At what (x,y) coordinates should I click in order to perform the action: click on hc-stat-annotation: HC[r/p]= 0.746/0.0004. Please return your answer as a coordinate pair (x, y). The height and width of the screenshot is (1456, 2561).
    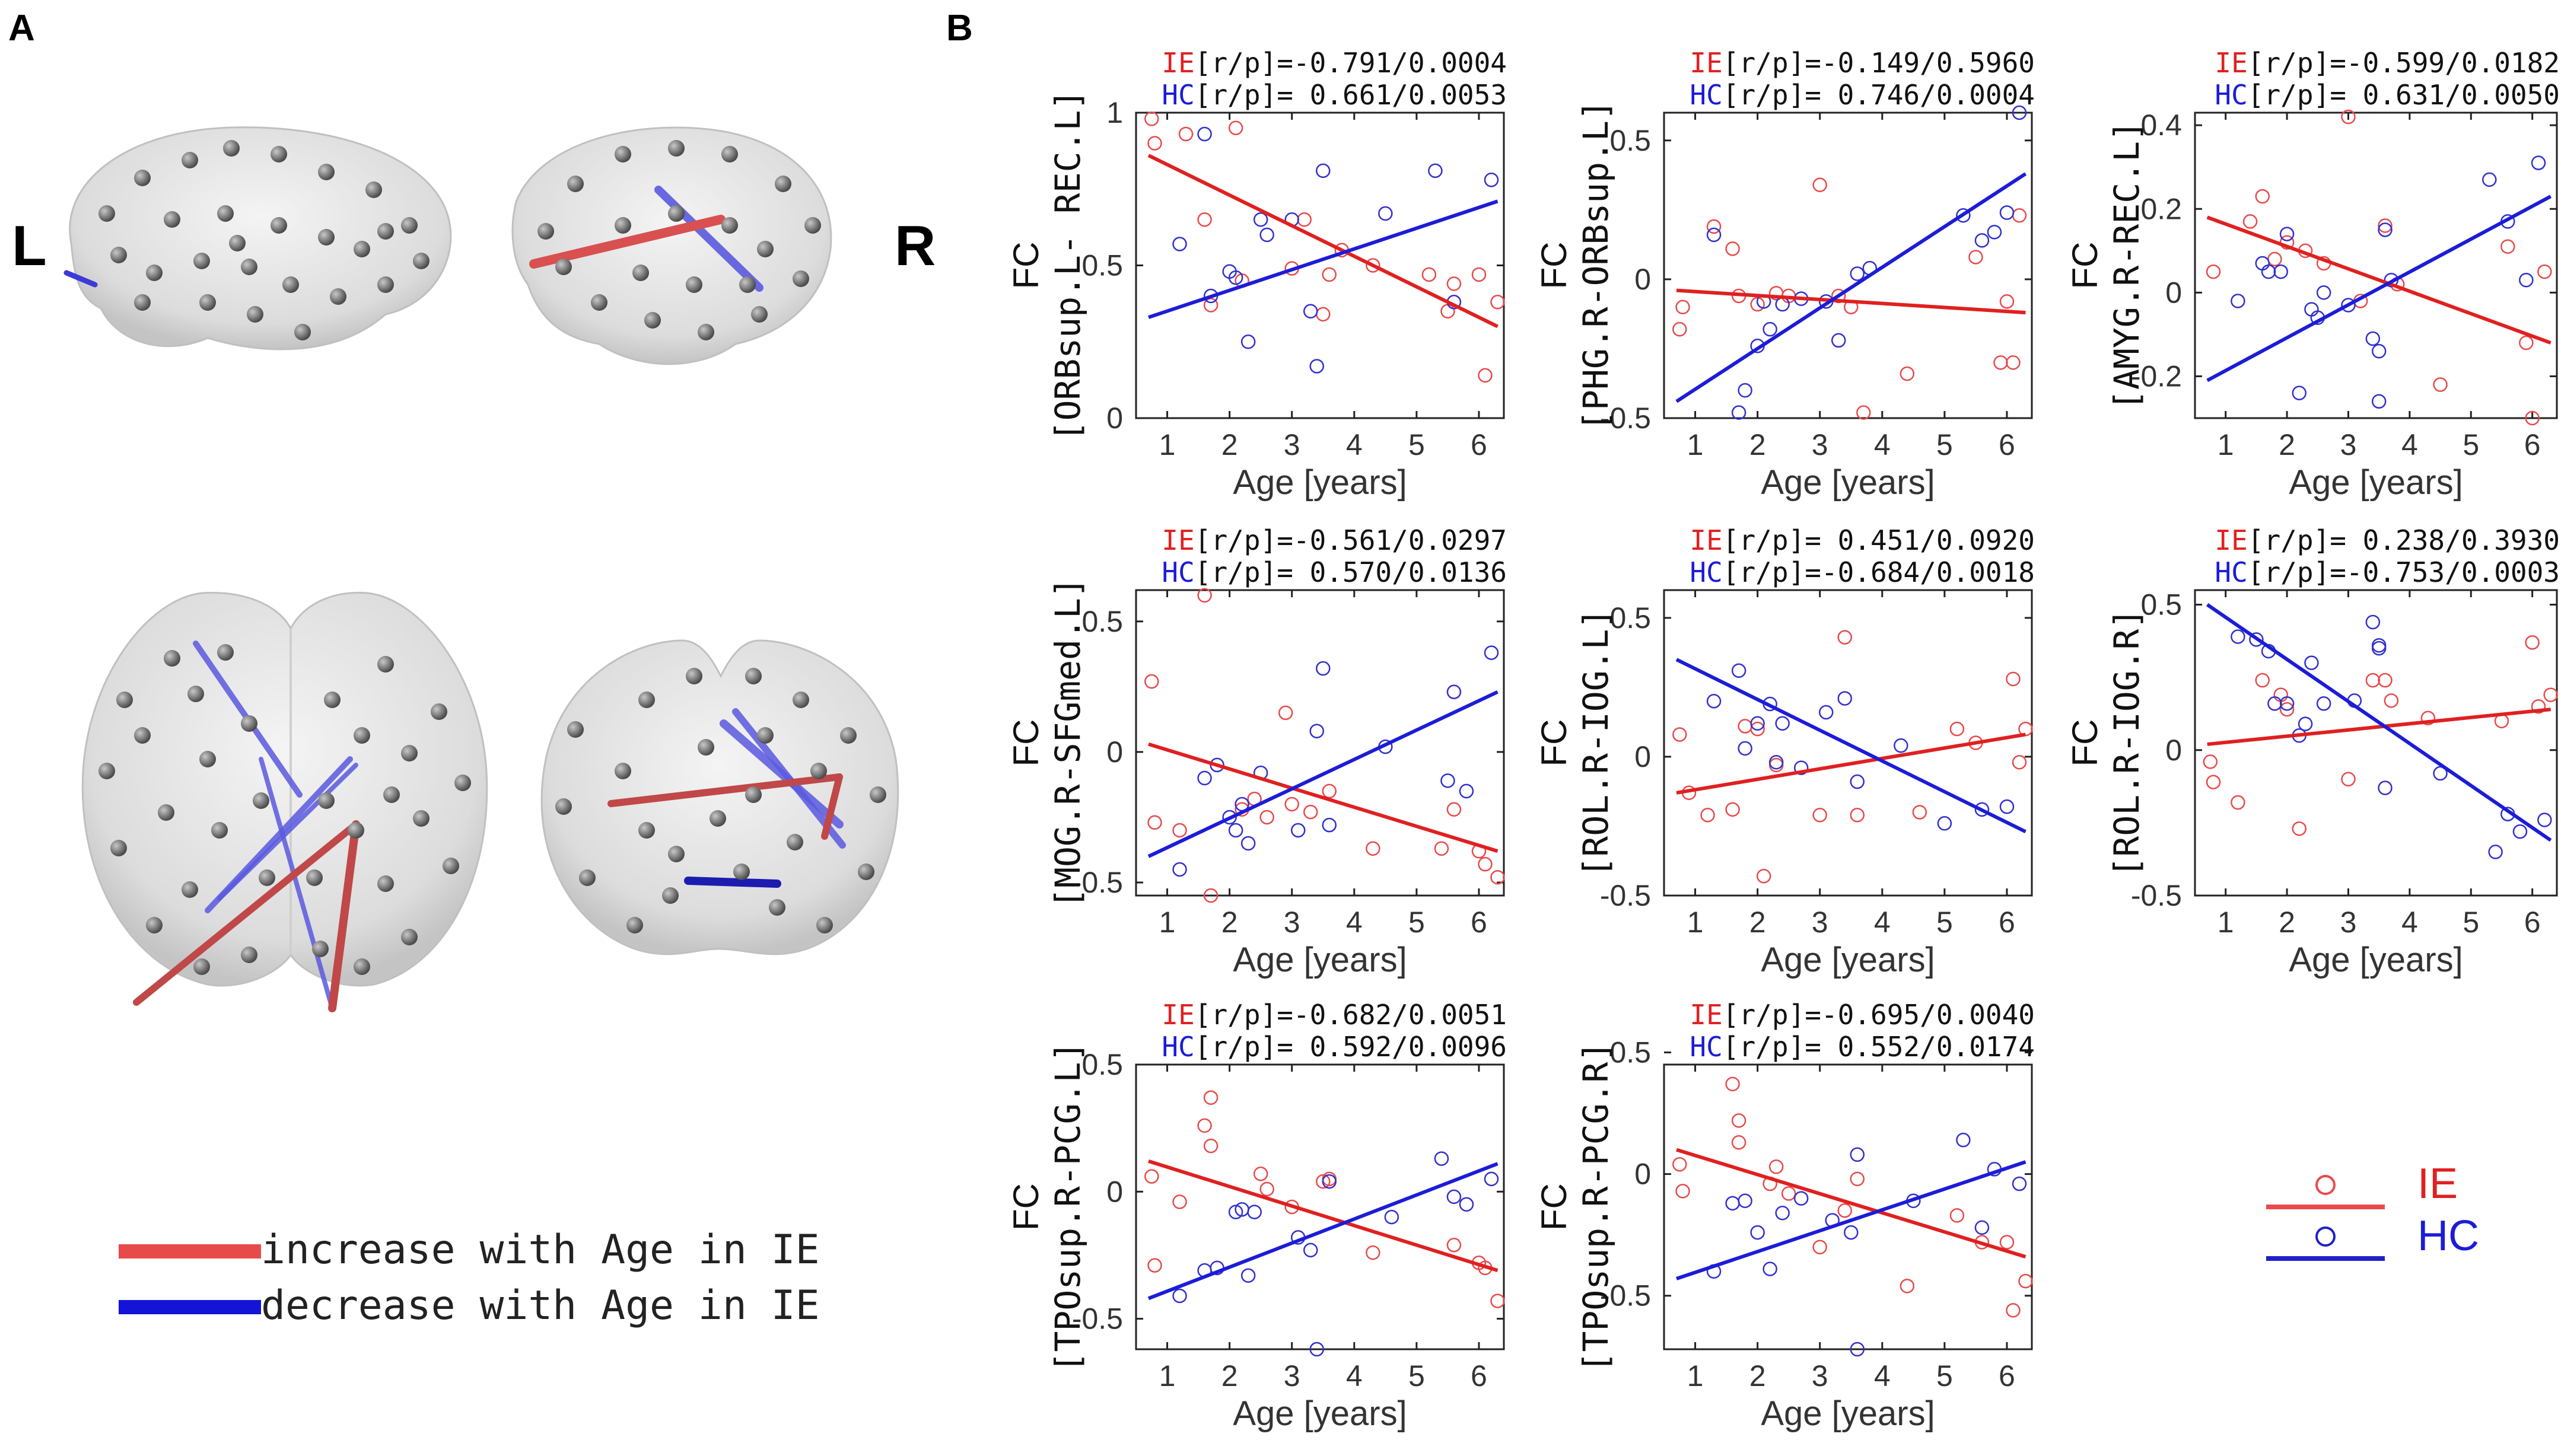
    Looking at the image, I should click on (1862, 95).